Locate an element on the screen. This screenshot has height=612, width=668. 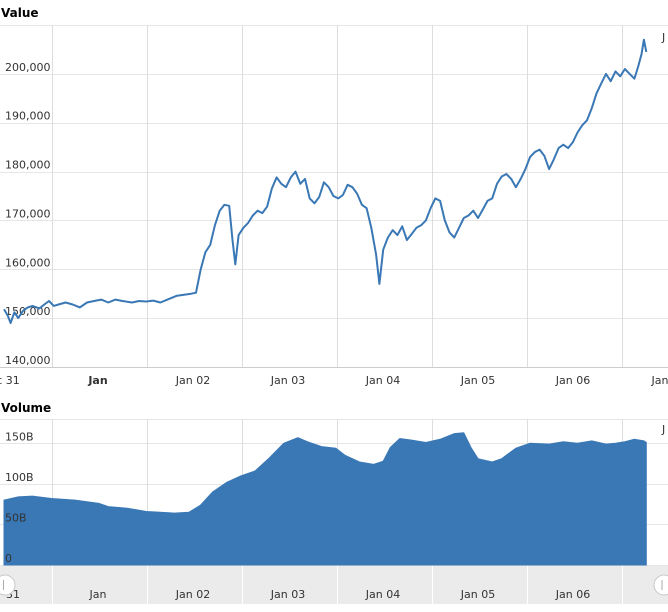
navigator-gridlines is located at coordinates (337, 585).